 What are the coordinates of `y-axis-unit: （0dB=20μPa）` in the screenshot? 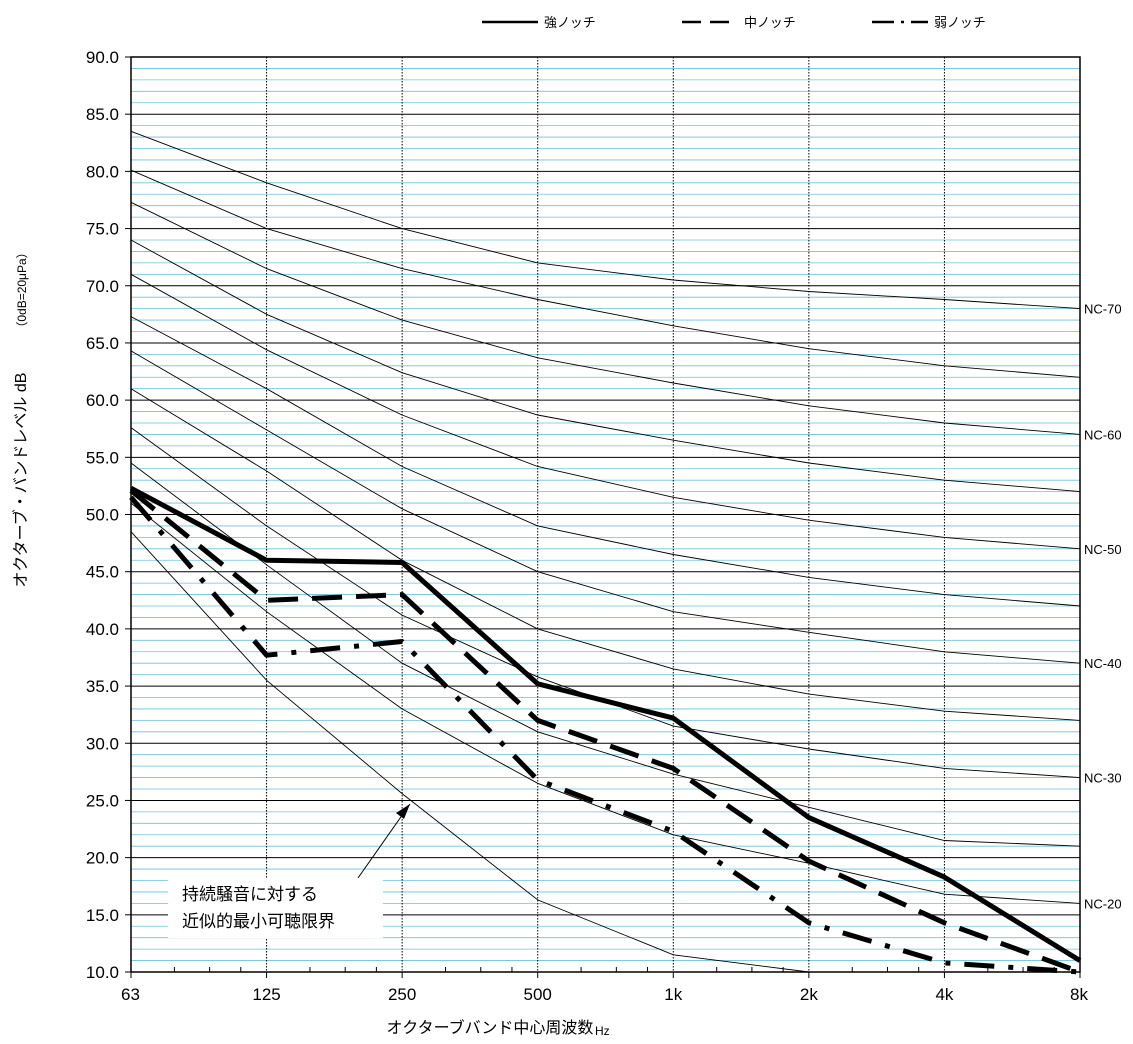 It's located at (22, 289).